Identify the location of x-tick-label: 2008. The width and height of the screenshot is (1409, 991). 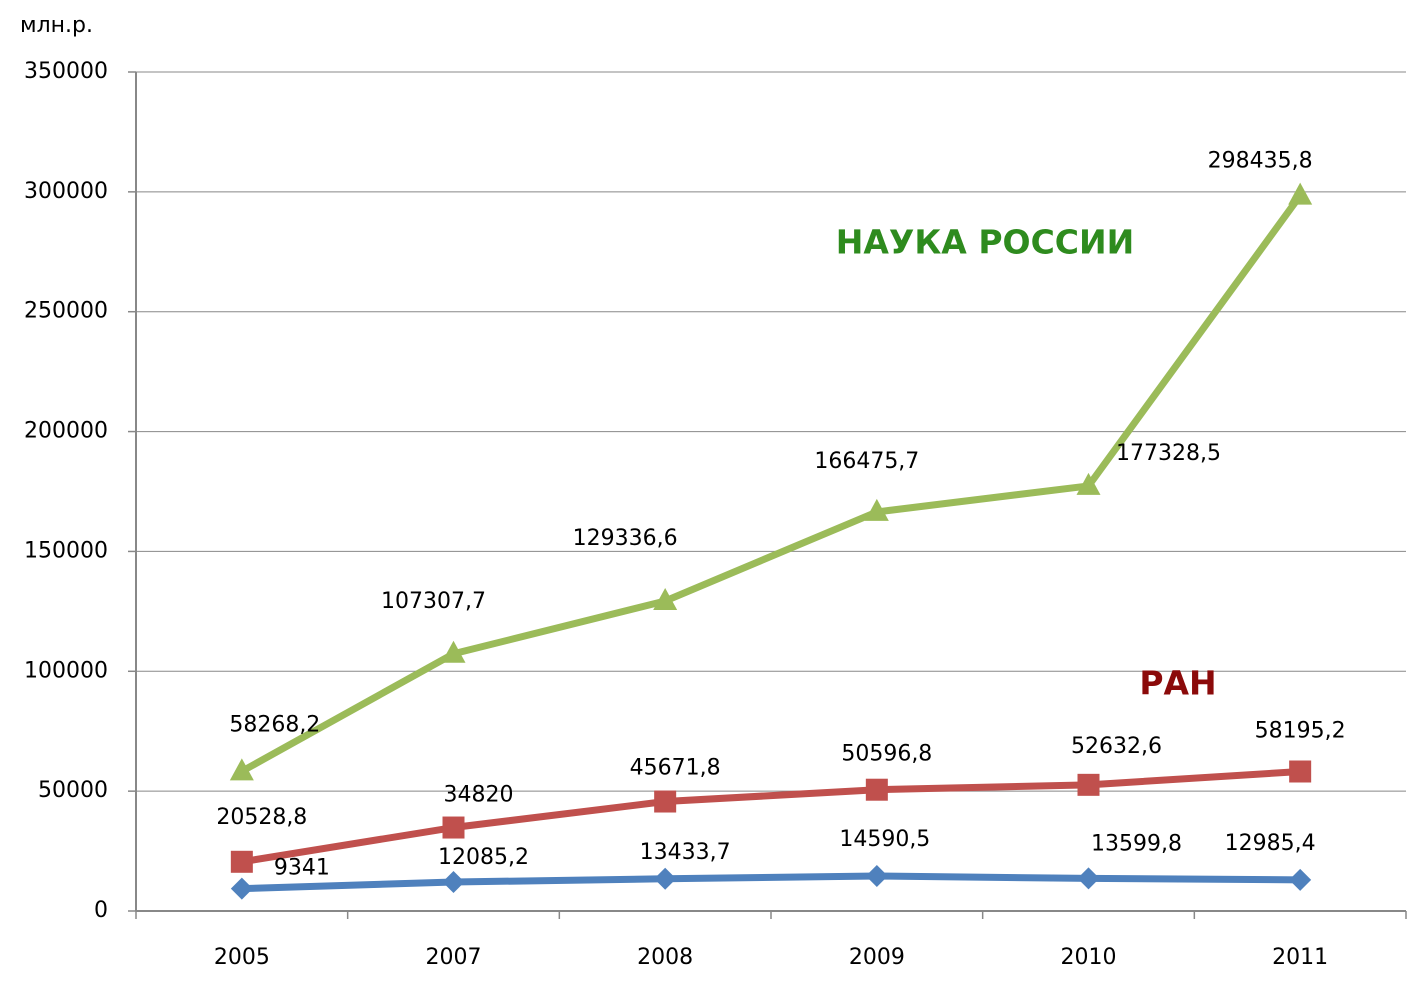
(665, 957).